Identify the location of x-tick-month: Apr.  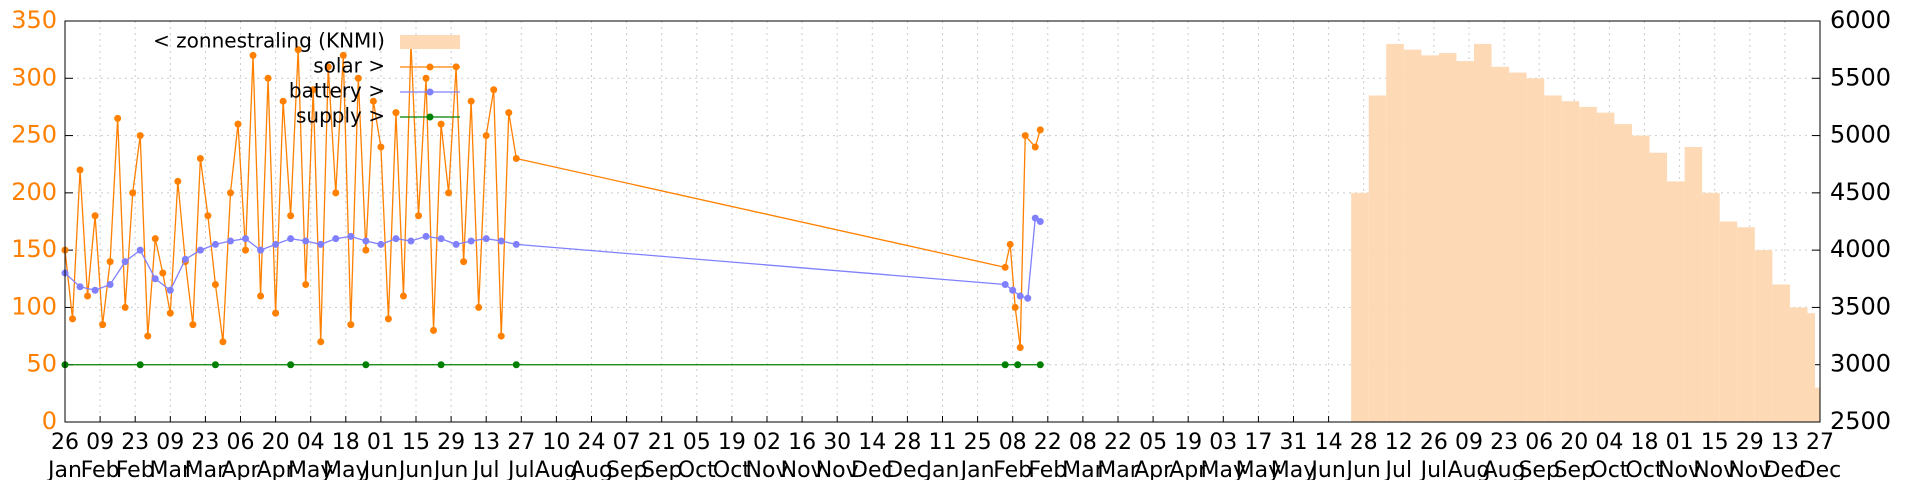
(1188, 469).